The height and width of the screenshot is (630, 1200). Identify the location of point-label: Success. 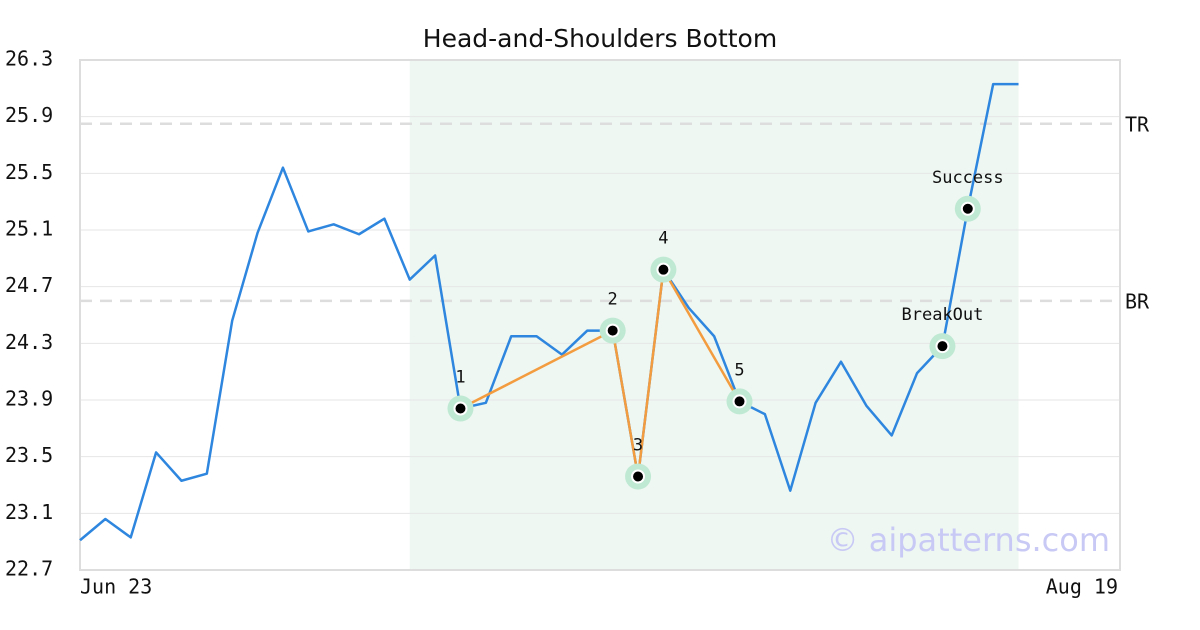
(968, 178).